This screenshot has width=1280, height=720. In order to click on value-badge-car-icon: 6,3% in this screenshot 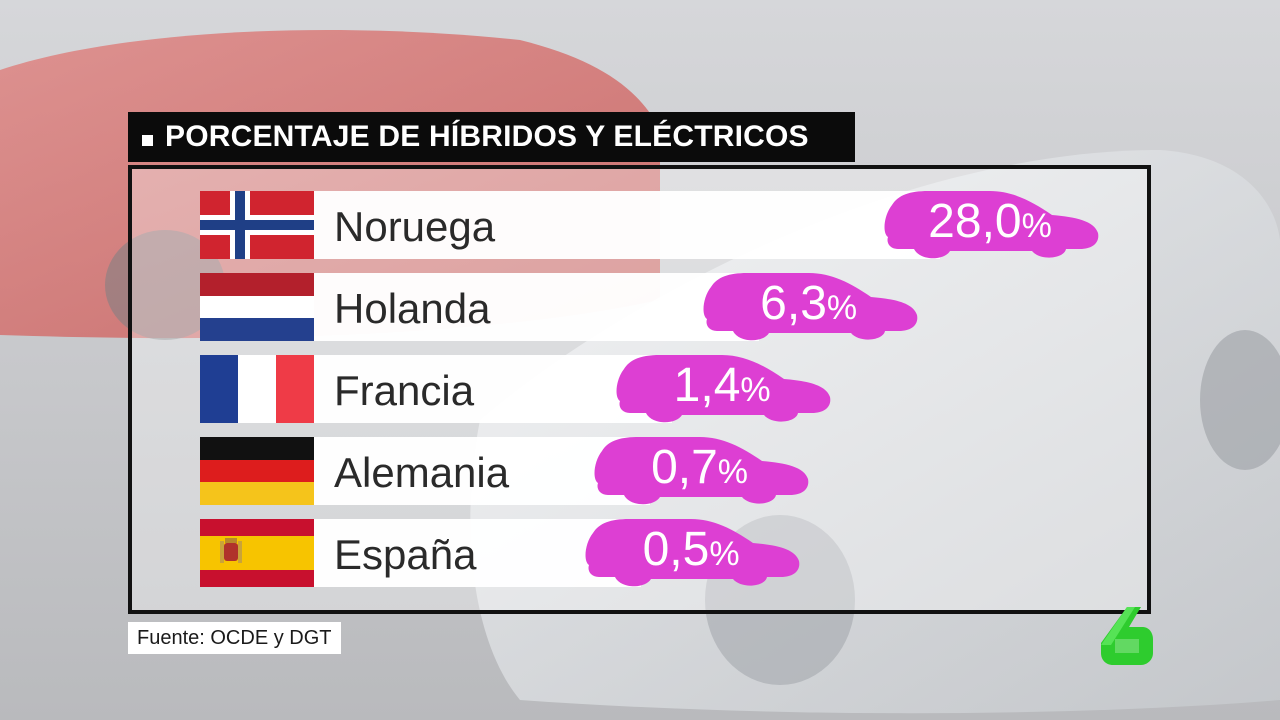, I will do `click(809, 305)`.